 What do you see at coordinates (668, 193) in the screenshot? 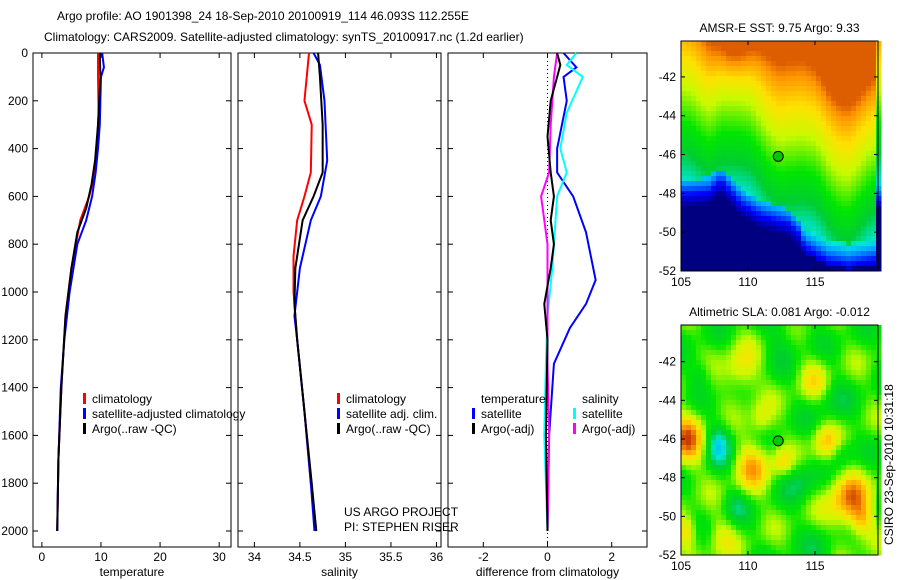
I see `y-tick-label: -48` at bounding box center [668, 193].